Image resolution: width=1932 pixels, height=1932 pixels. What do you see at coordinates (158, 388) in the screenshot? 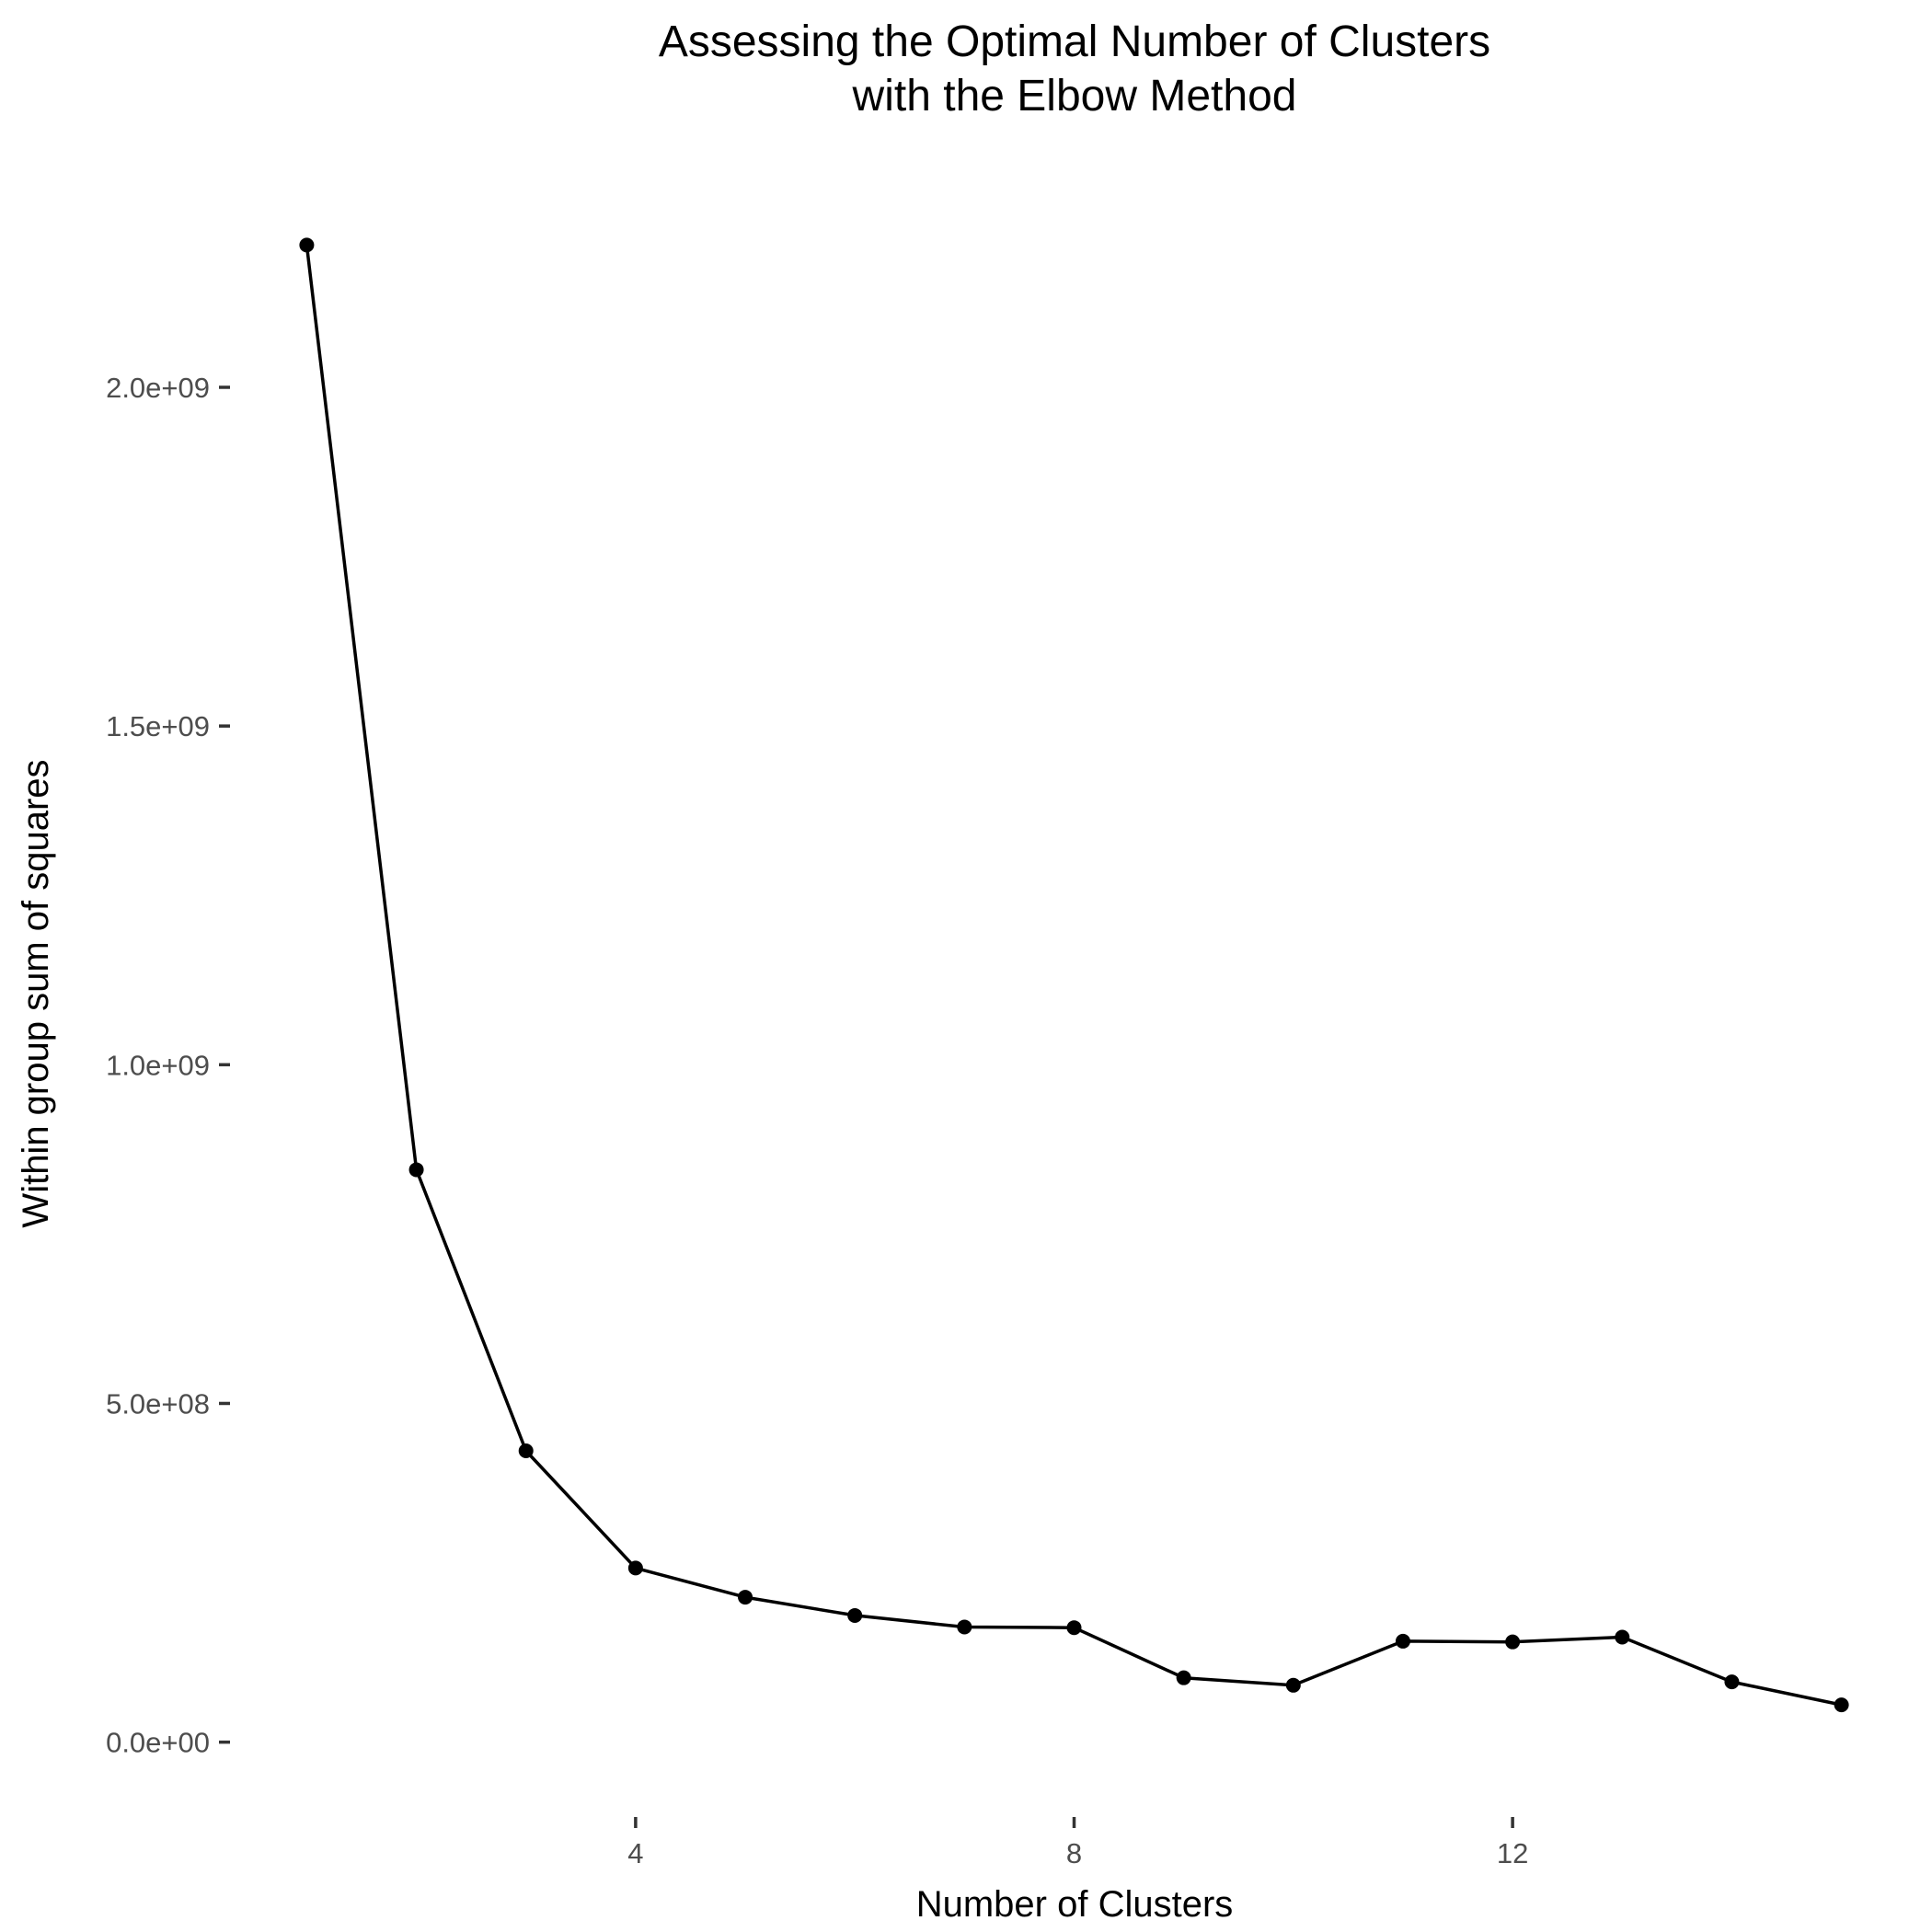
I see `y-tick-label: 2.0e+09` at bounding box center [158, 388].